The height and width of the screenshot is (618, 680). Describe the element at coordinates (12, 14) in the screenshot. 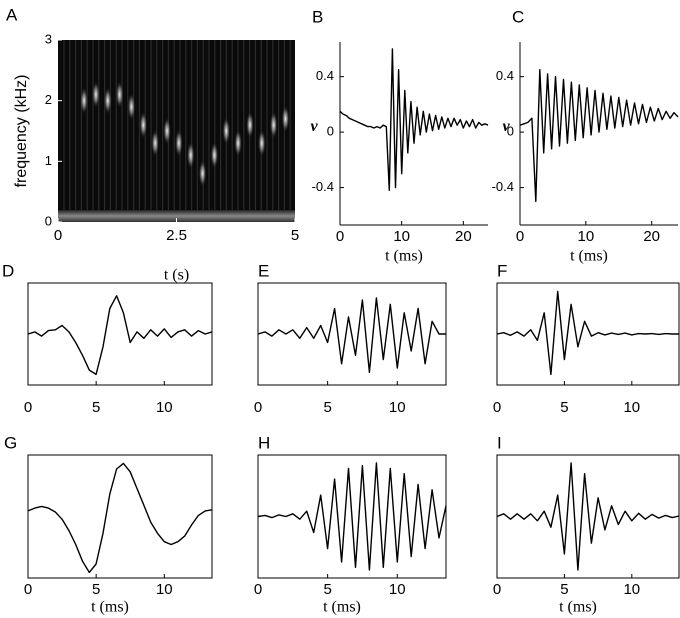

I see `panel-label: A` at that location.